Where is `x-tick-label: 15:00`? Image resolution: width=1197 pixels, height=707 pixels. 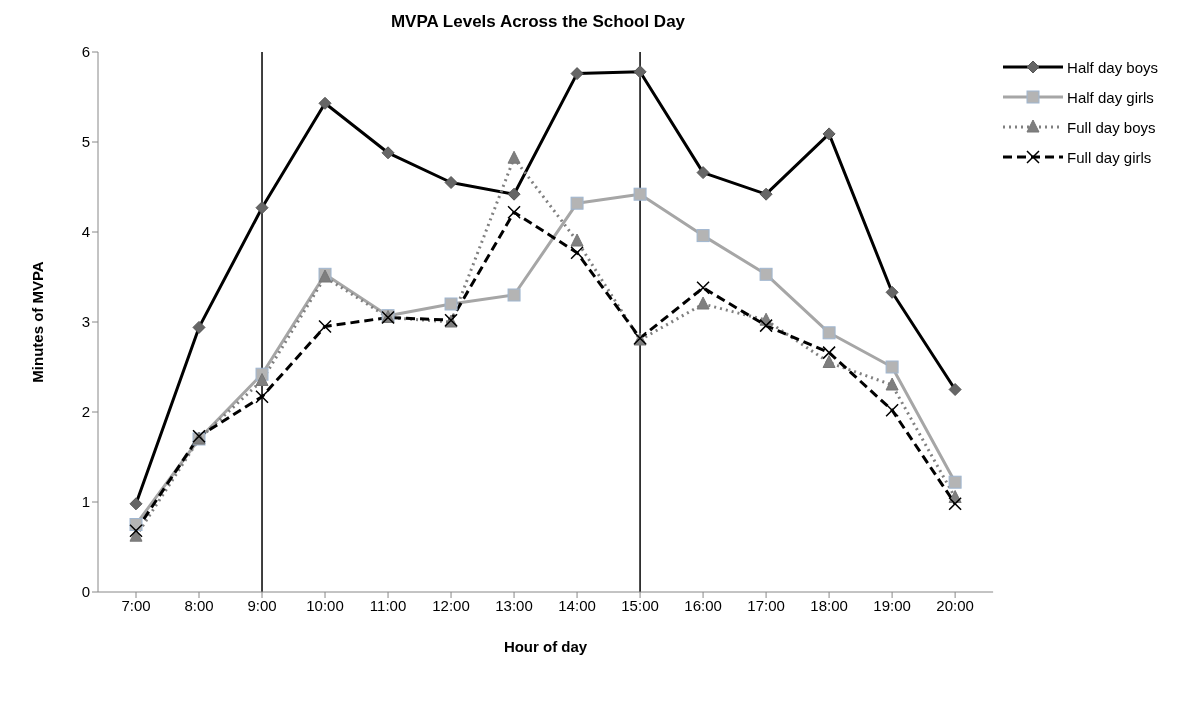
x-tick-label: 15:00 is located at coordinates (640, 605).